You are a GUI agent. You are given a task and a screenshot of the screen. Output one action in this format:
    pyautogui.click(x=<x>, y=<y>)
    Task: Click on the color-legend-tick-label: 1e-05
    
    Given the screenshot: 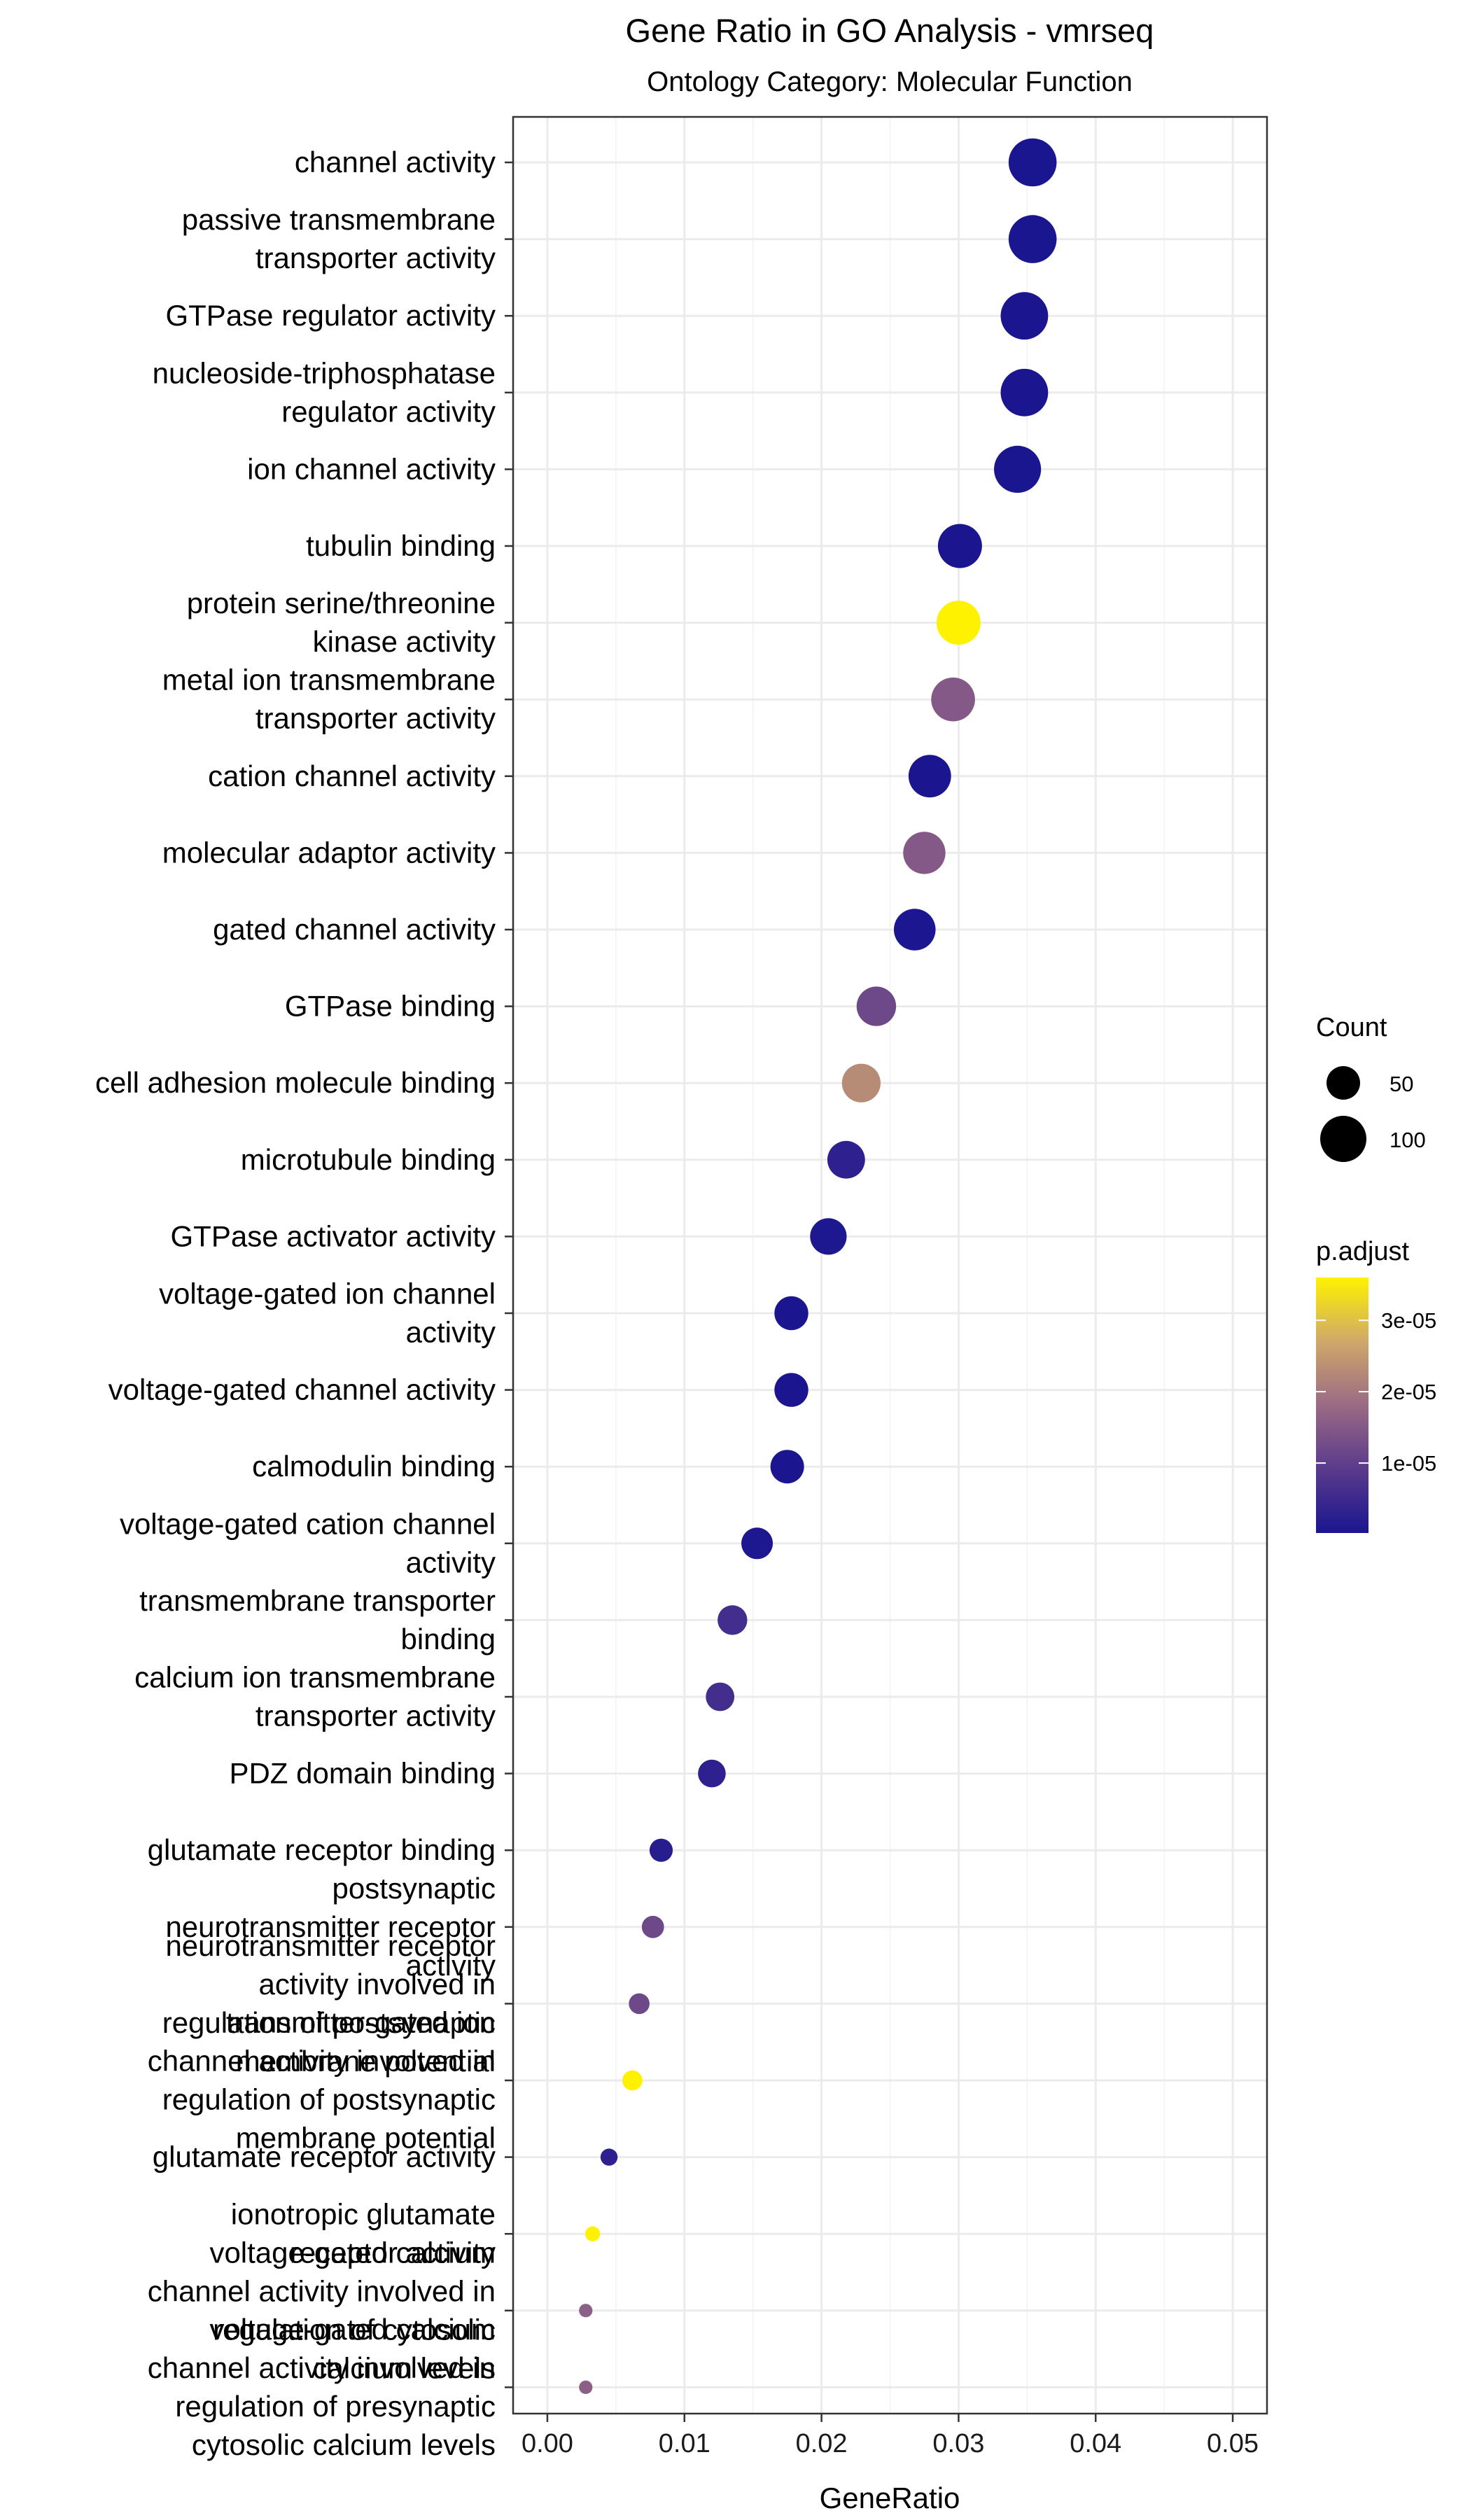 What is the action you would take?
    pyautogui.click(x=1408, y=1463)
    